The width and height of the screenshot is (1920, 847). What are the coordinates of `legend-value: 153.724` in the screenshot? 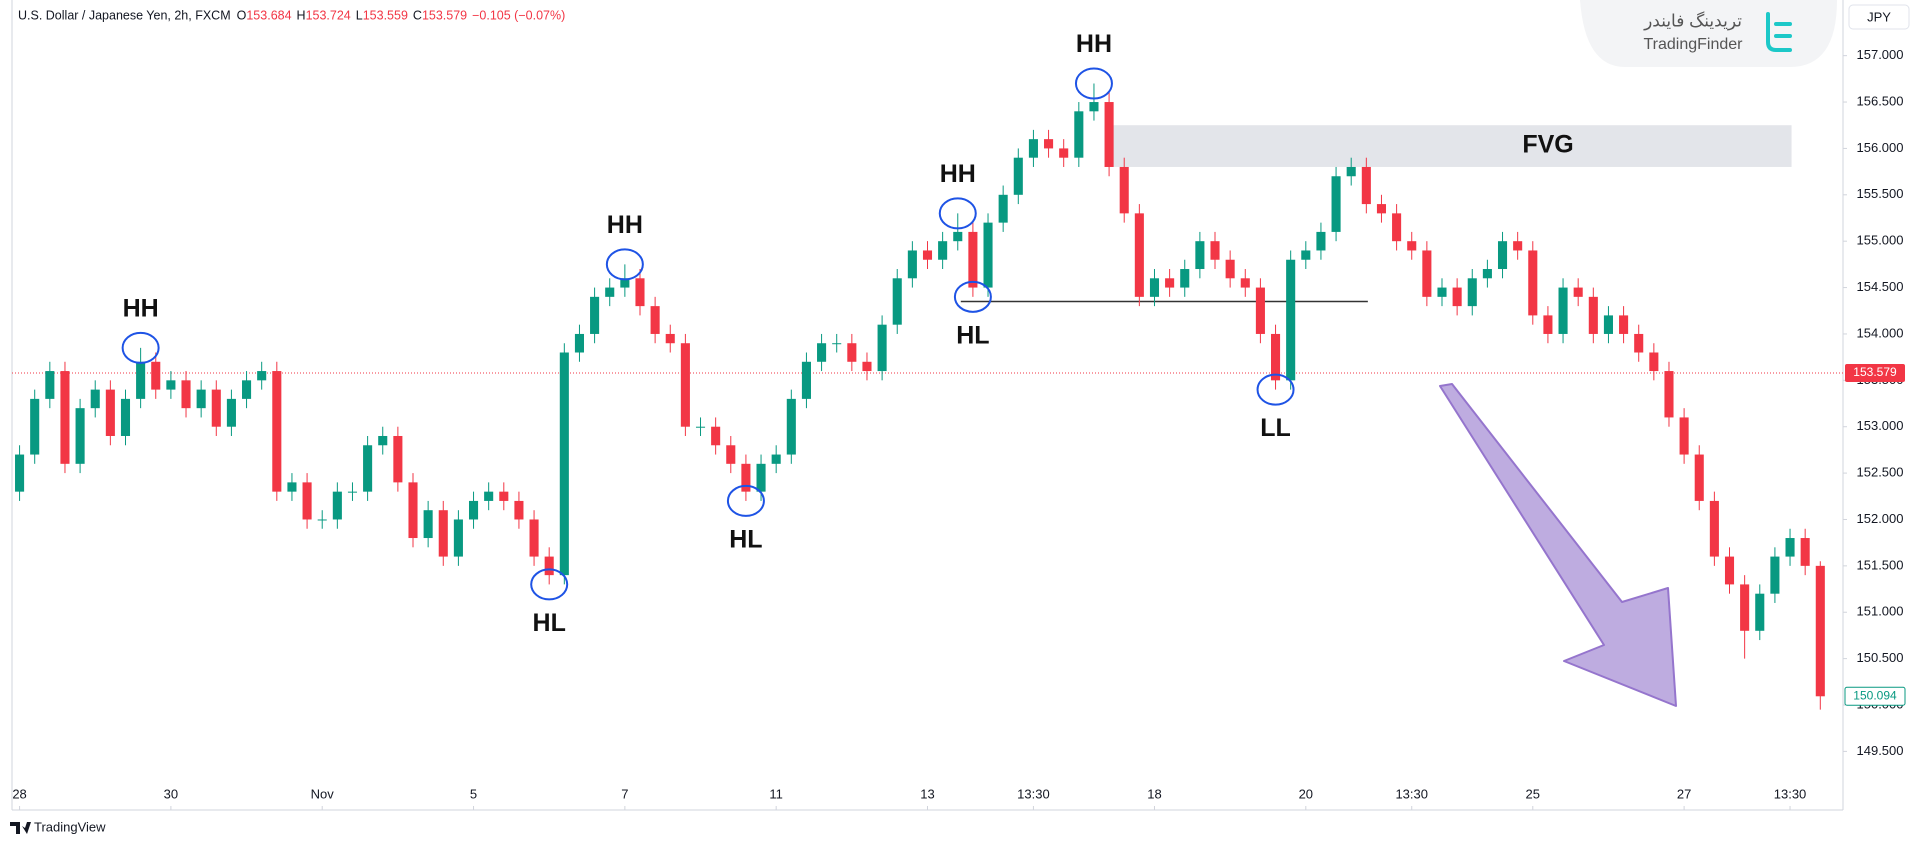 It's located at (328, 15).